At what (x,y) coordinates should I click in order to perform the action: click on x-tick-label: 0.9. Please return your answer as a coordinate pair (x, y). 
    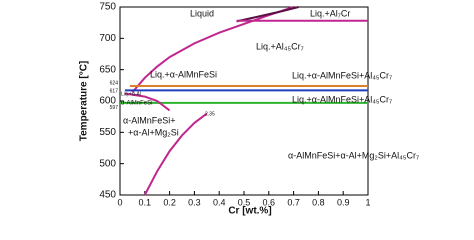
    Looking at the image, I should click on (343, 202).